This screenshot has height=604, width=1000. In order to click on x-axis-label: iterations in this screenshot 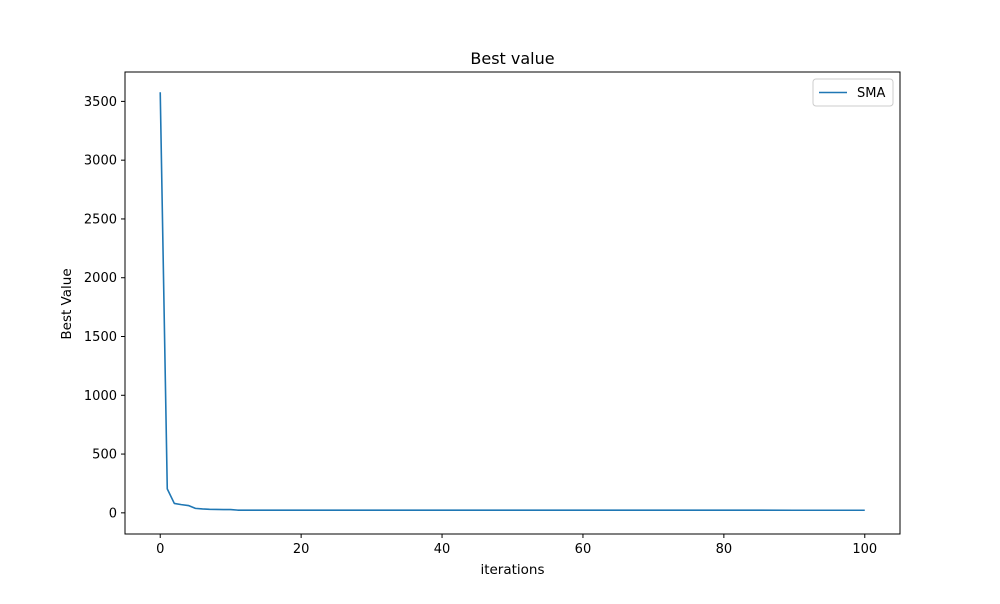, I will do `click(512, 570)`.